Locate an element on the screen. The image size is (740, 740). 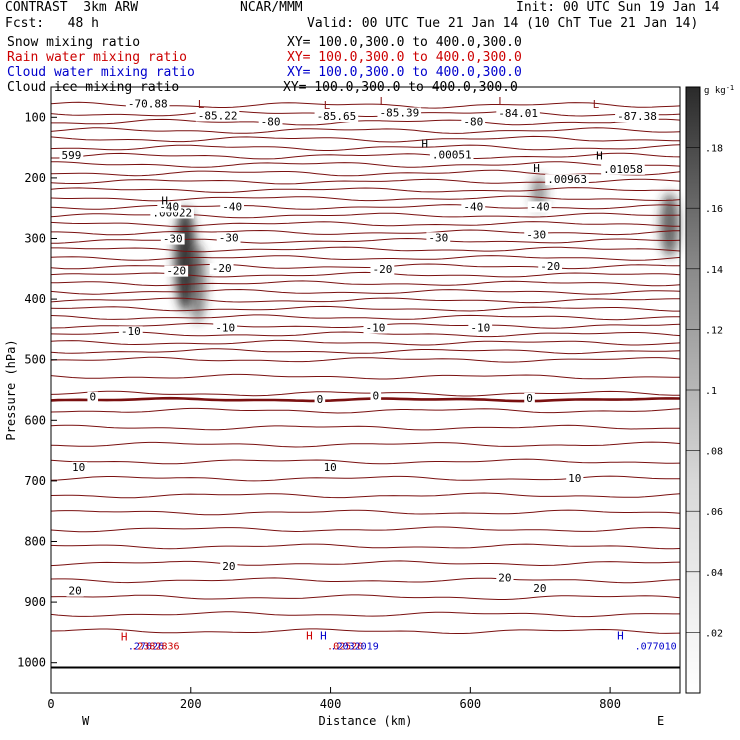
colorbar-tick-label: .08 is located at coordinates (714, 452).